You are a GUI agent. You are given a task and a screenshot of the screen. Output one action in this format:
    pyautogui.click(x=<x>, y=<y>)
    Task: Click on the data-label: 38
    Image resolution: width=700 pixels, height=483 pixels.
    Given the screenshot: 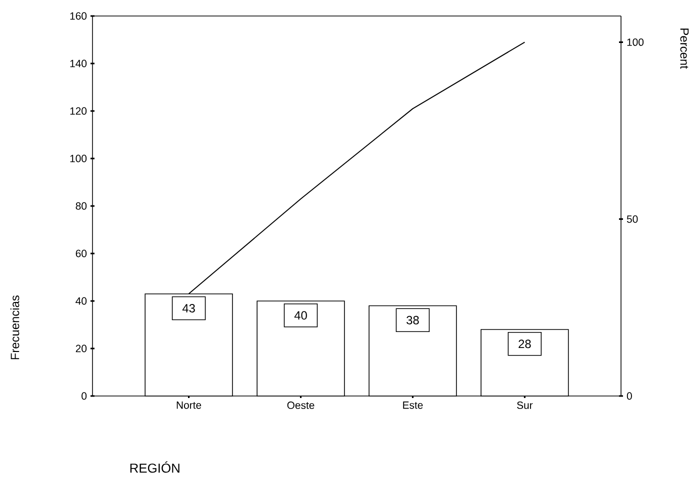 What is the action you would take?
    pyautogui.click(x=412, y=320)
    